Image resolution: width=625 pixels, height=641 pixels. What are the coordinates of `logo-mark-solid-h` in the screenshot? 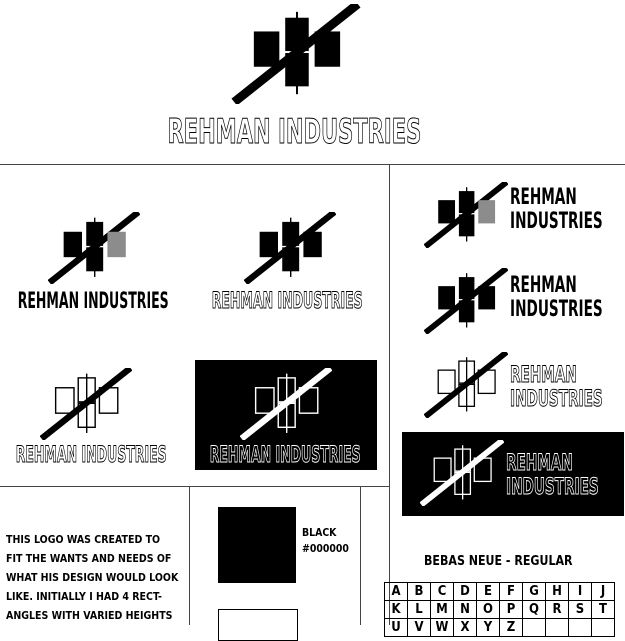 It's located at (466, 301).